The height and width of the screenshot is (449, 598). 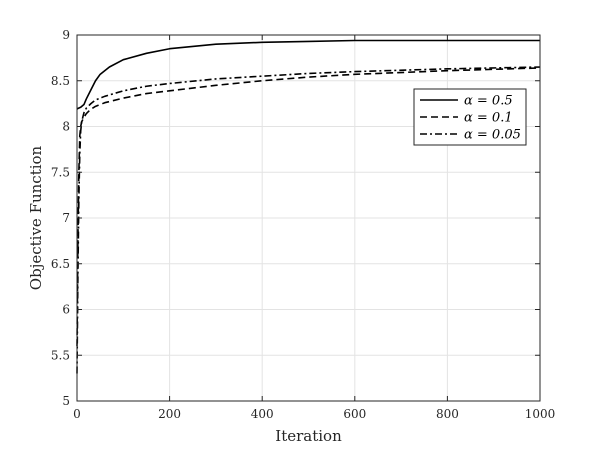 What do you see at coordinates (60, 172) in the screenshot?
I see `y-tick-label: 7.5` at bounding box center [60, 172].